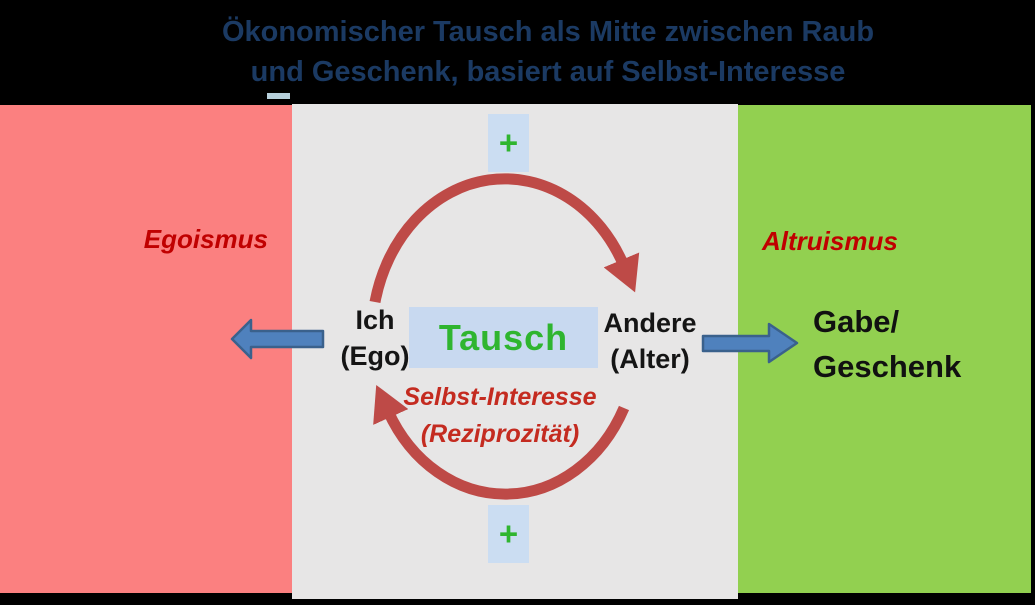  What do you see at coordinates (278, 96) in the screenshot?
I see `title-underline-dash` at bounding box center [278, 96].